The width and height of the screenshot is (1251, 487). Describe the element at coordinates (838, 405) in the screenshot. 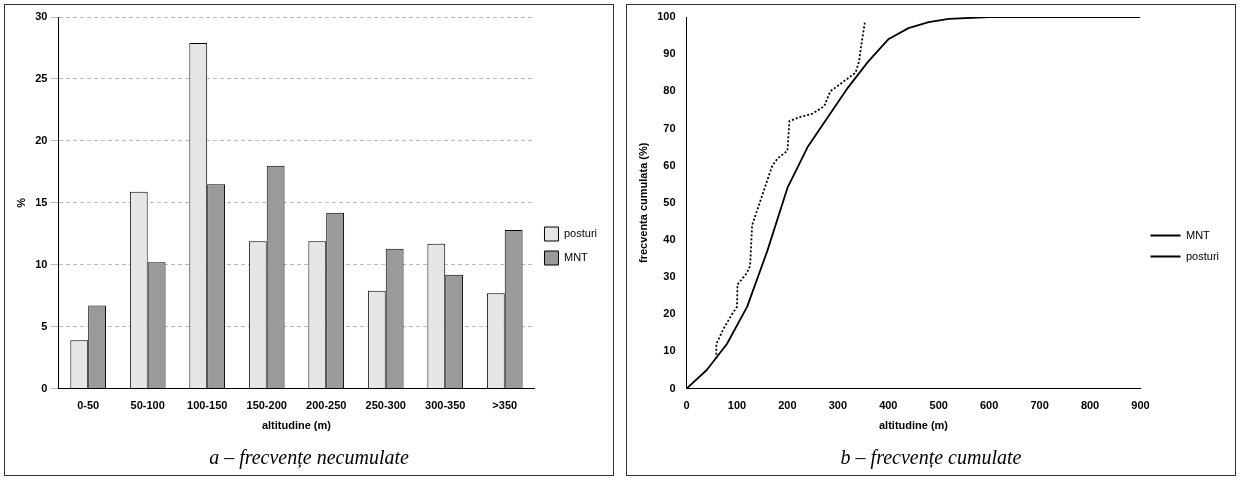

I see `x-tick-label: 300` at that location.